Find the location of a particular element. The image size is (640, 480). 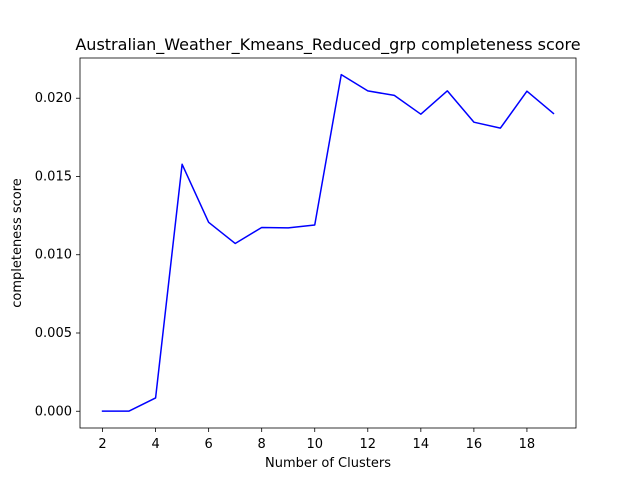

x-tick-label: 2 is located at coordinates (102, 444).